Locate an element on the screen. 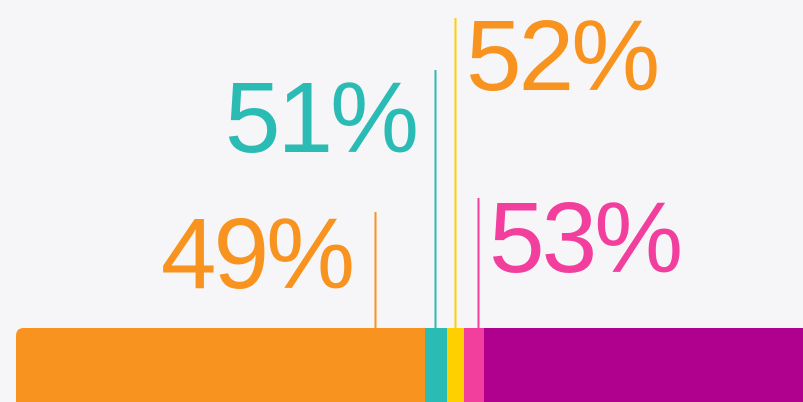 This screenshot has width=803, height=402. callout-label: 51% is located at coordinates (320, 118).